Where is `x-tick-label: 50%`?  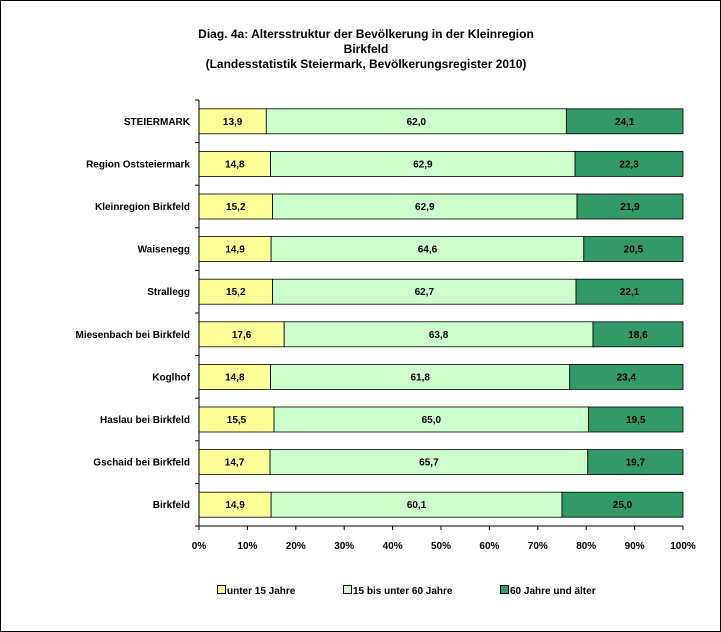 x-tick-label: 50% is located at coordinates (441, 546).